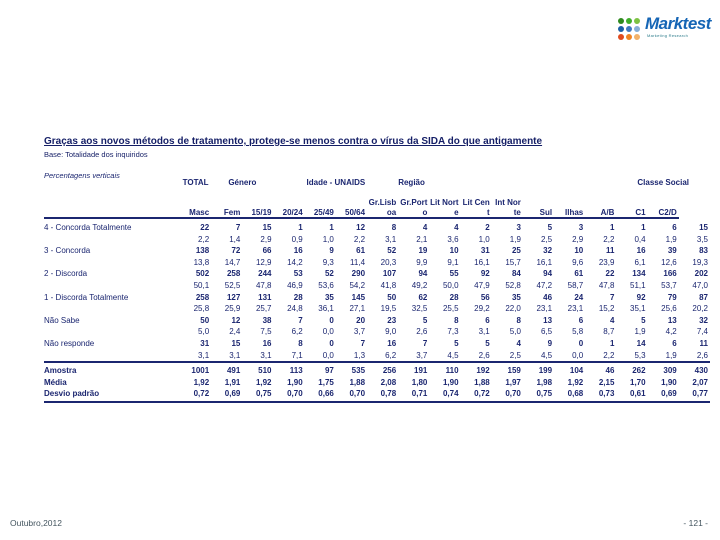 The image size is (720, 540). I want to click on percent-cell: 7,1, so click(297, 355).